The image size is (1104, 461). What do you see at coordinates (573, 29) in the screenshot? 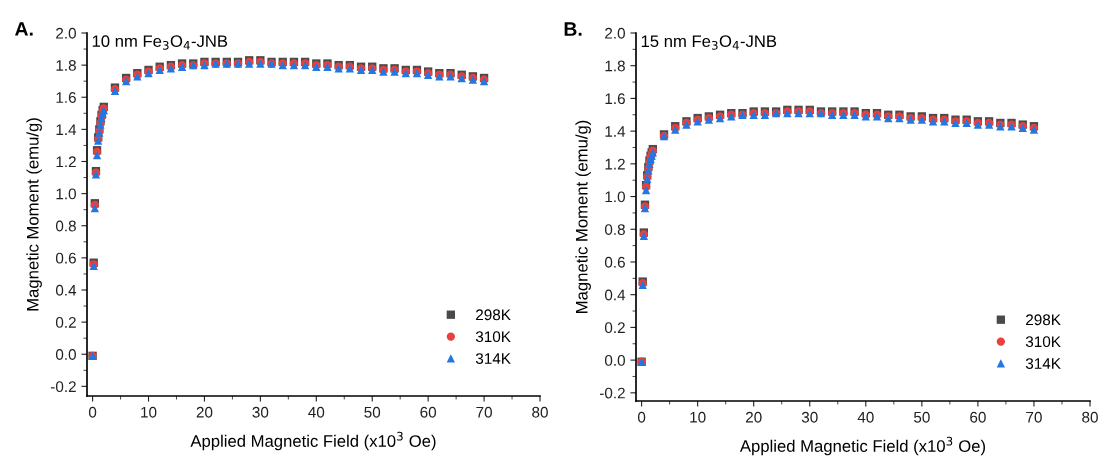
I see `chart-title: B.` at bounding box center [573, 29].